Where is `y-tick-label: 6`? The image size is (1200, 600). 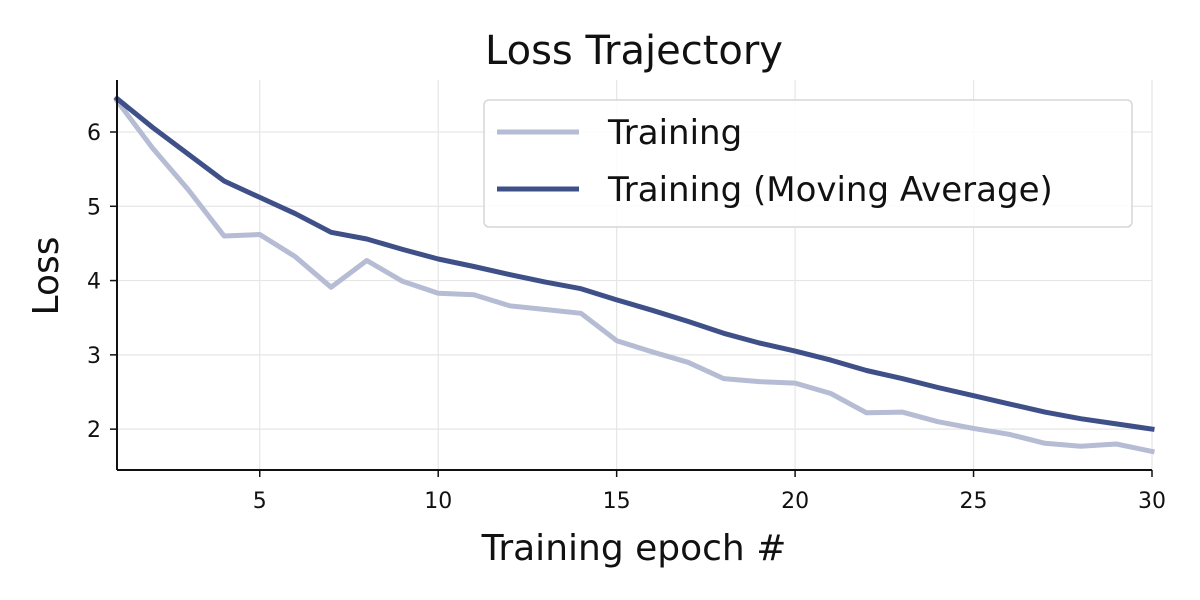
y-tick-label: 6 is located at coordinates (94, 133).